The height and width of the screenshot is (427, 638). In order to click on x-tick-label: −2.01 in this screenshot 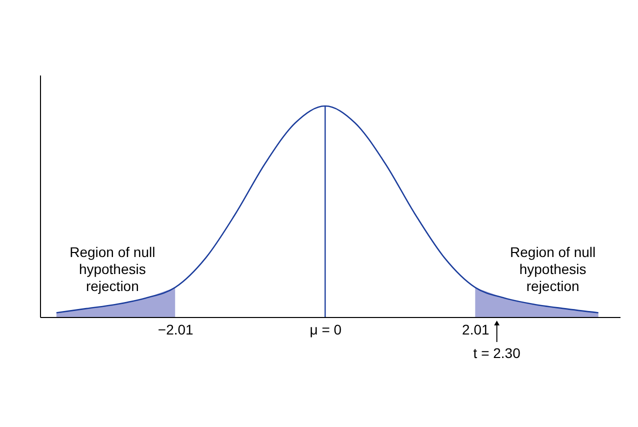, I will do `click(176, 330)`.